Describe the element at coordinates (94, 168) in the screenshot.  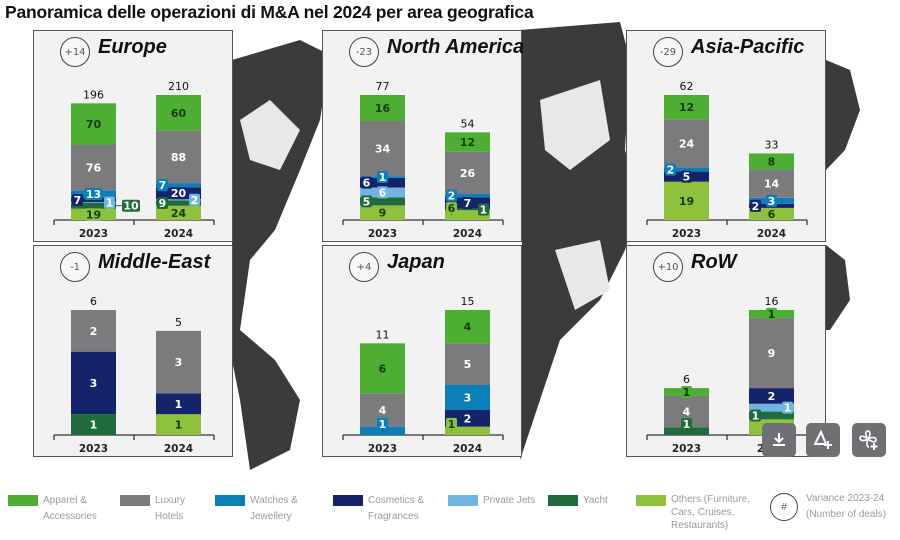
I see `segment-value-label: 76` at that location.